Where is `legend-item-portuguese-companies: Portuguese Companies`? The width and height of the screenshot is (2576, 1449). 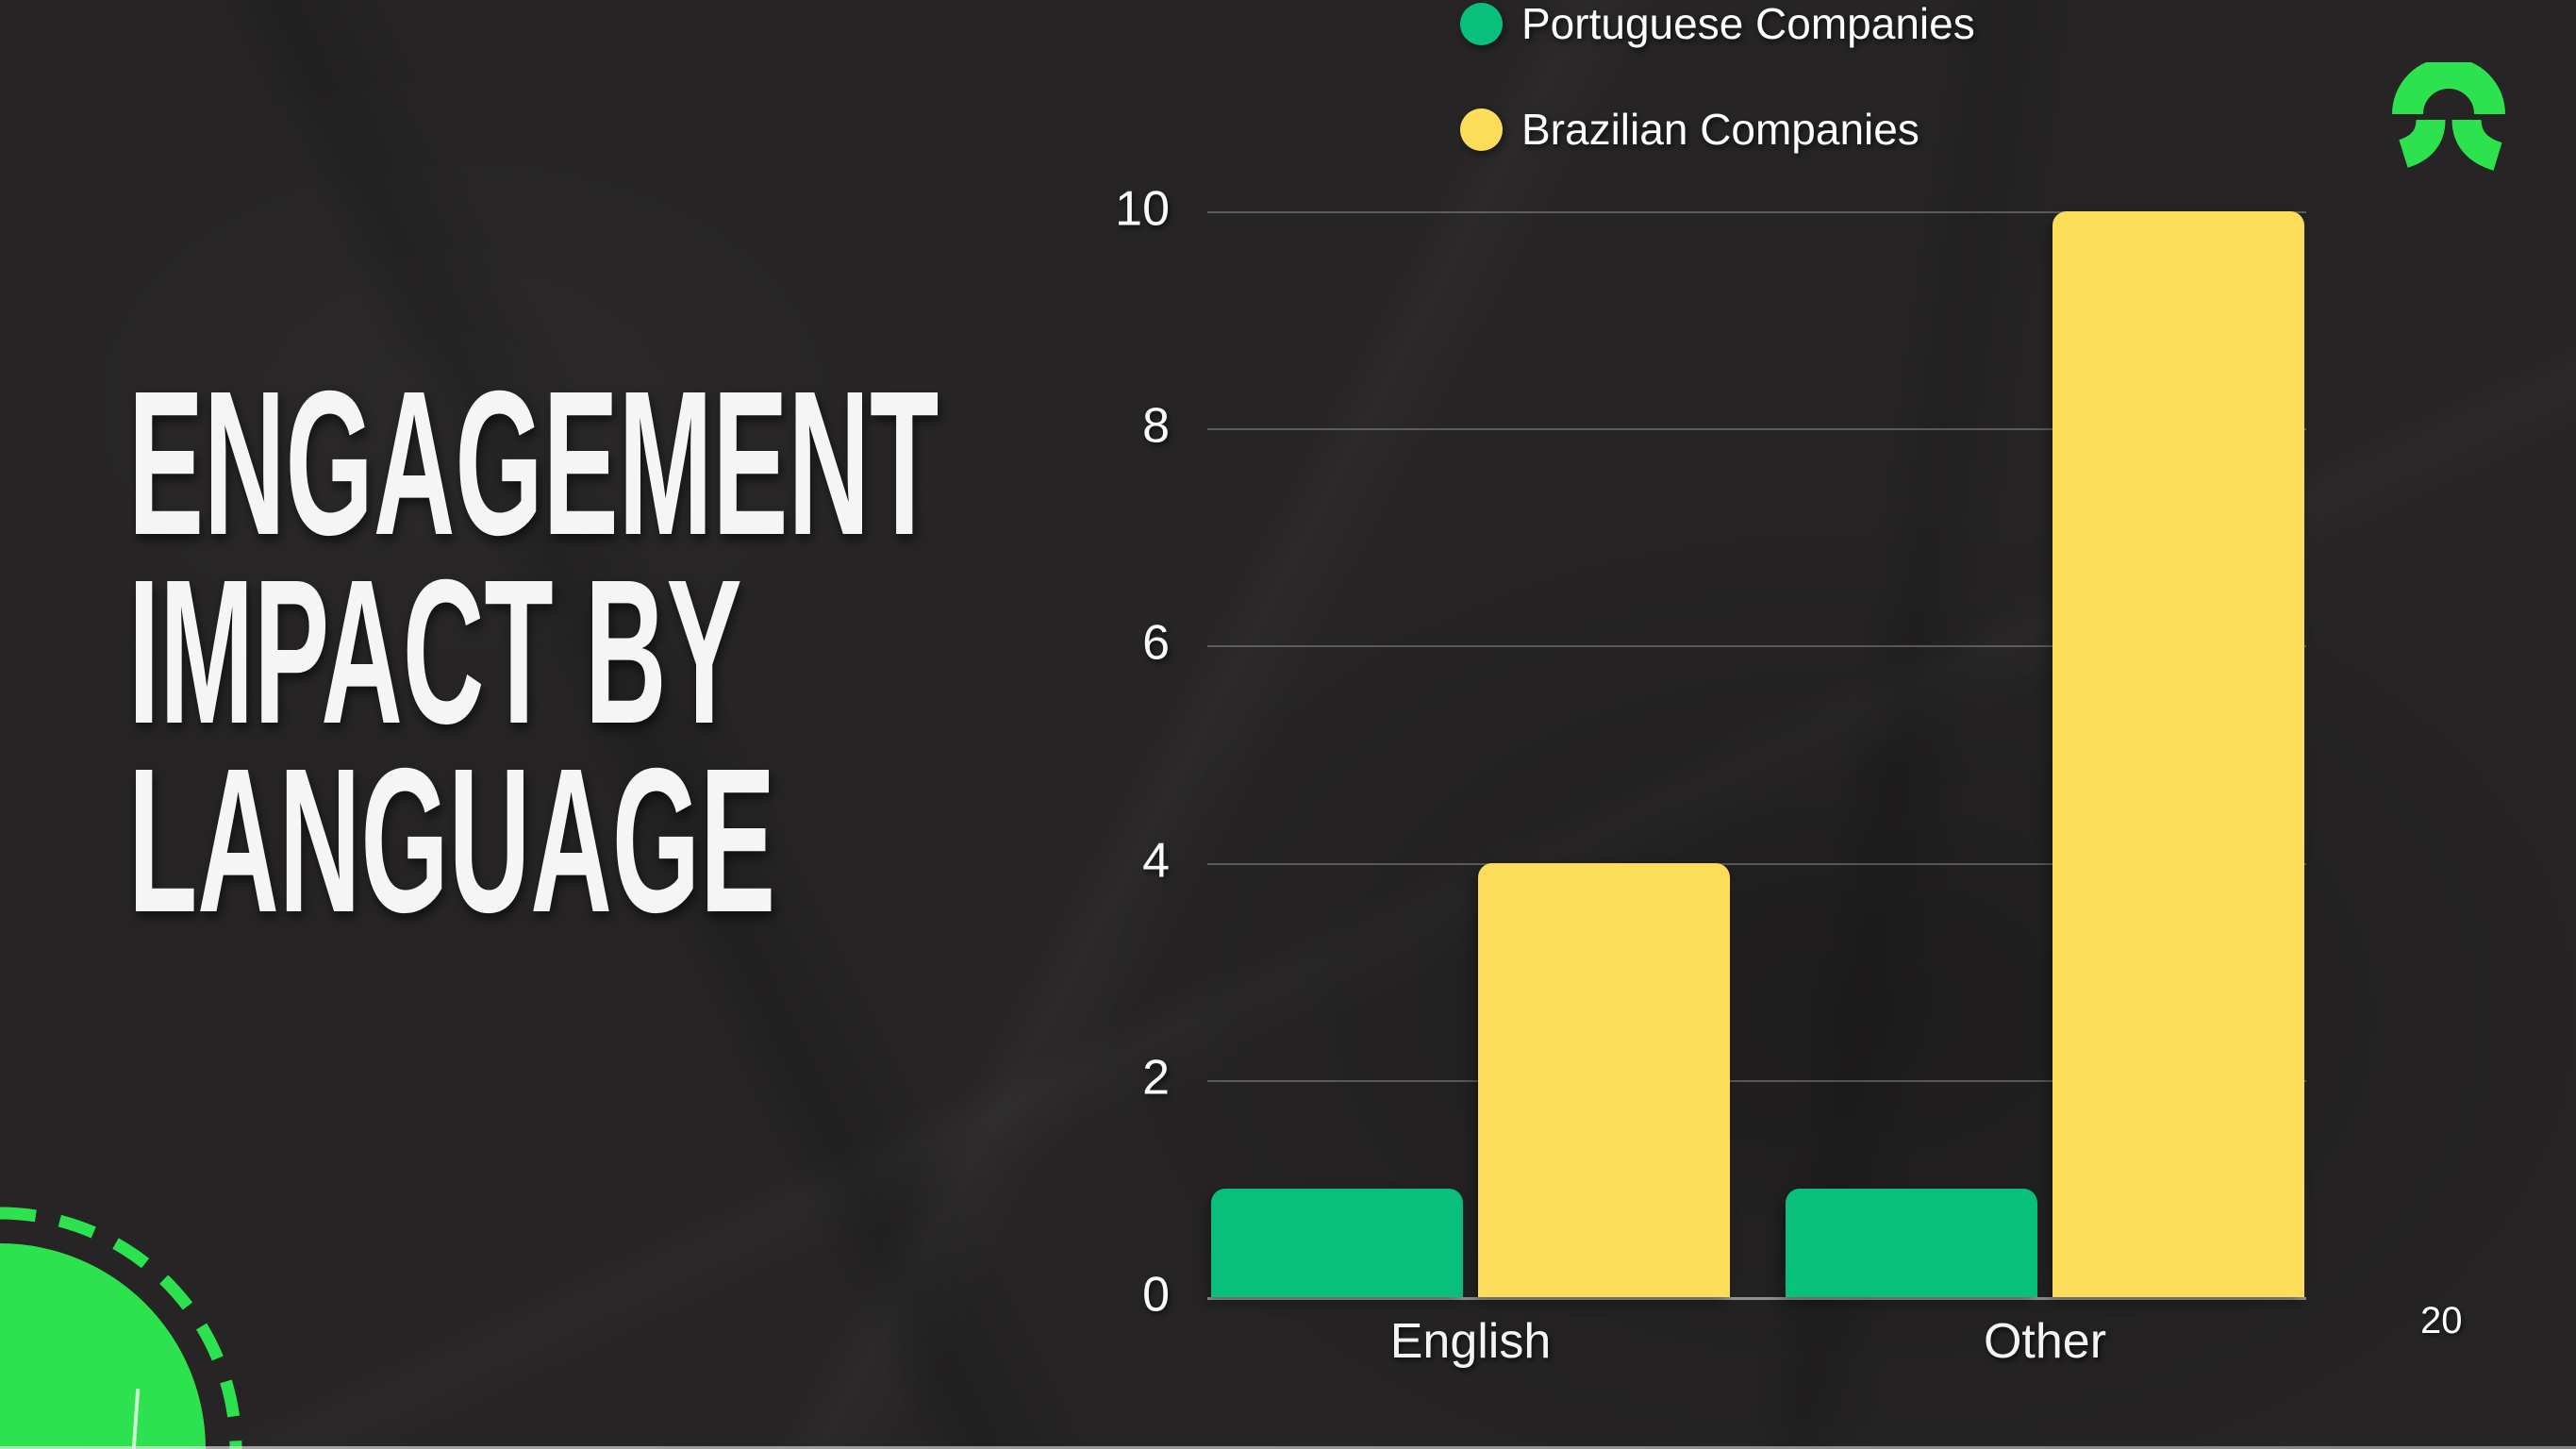
legend-item-portuguese-companies: Portuguese Companies is located at coordinates (1717, 24).